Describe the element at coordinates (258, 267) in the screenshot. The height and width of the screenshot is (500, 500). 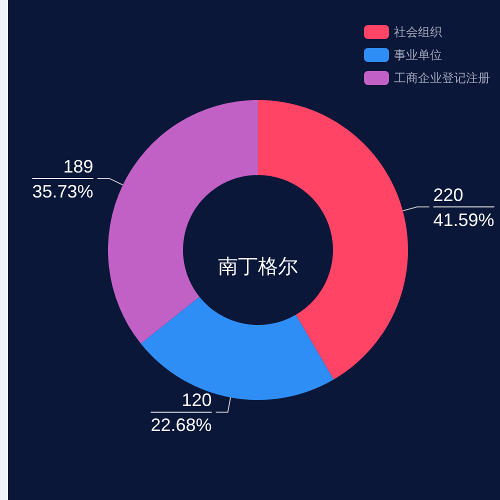
I see `text: 南丁格尔` at that location.